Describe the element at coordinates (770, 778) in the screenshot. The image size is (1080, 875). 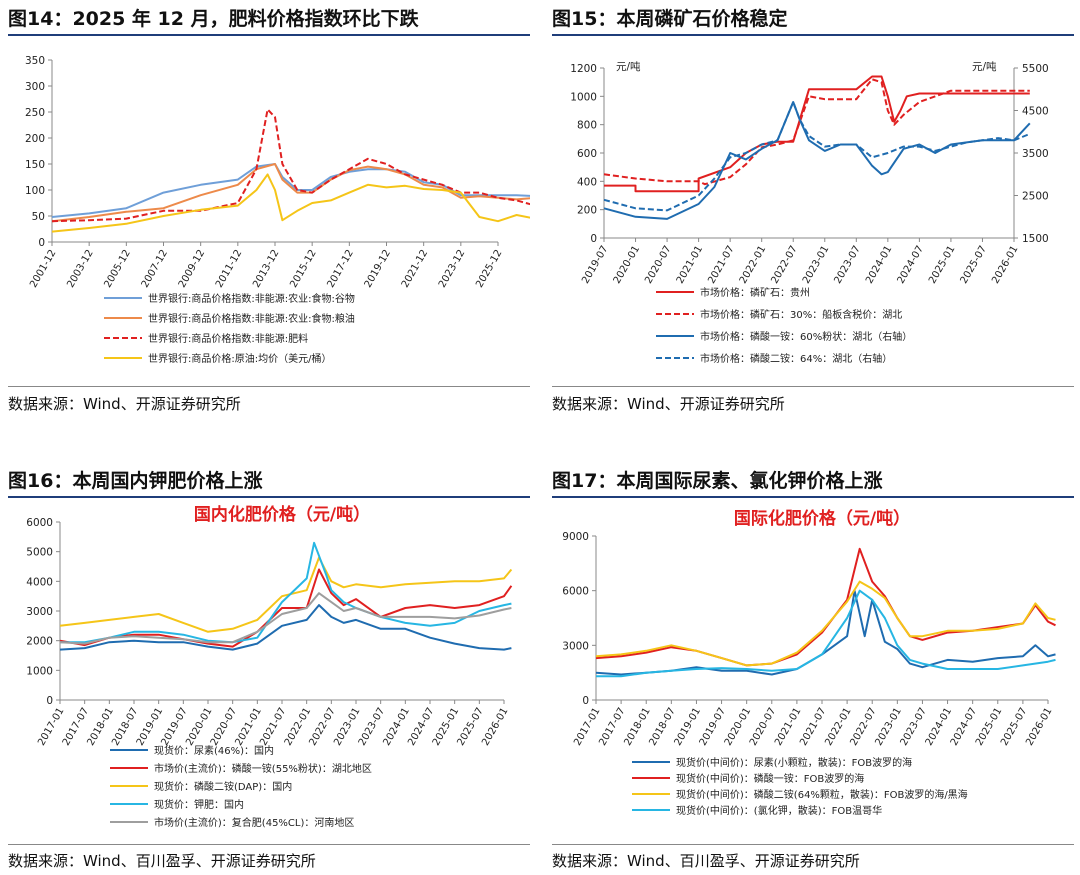
I see `legend-label: 现货价(中间价)：磷酸一铵：FOB波罗的海` at that location.